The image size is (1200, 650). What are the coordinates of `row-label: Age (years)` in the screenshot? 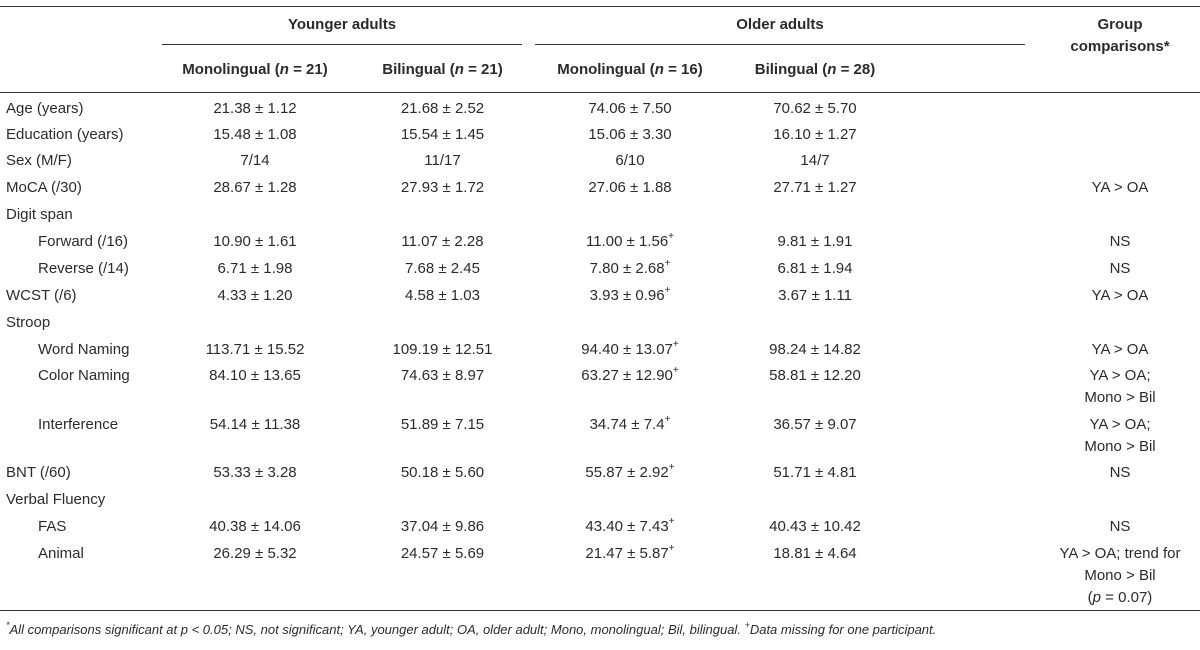 It's located at (45, 108).